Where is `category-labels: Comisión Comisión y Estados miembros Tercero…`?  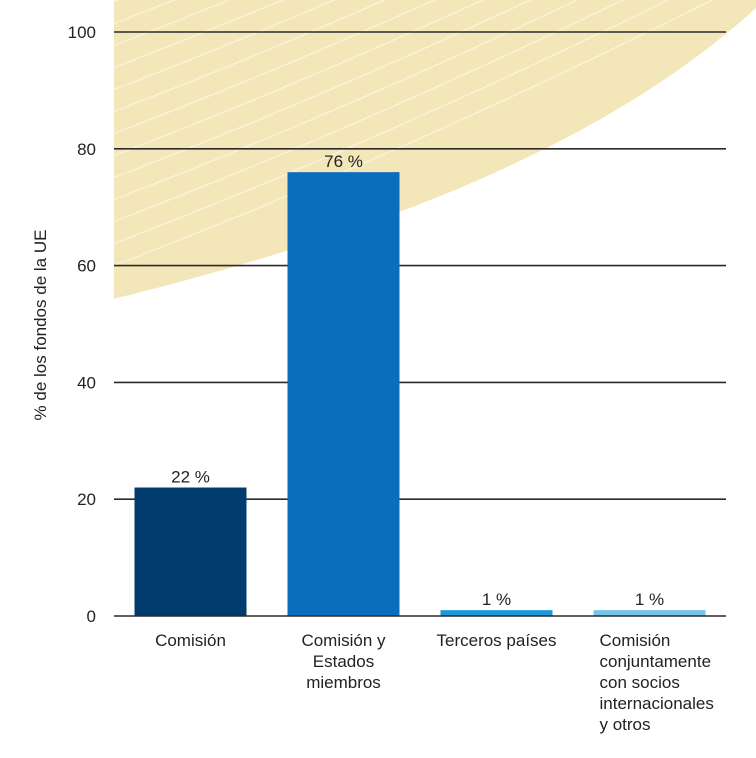 category-labels: Comisión Comisión y Estados miembros Tercero… is located at coordinates (434, 682).